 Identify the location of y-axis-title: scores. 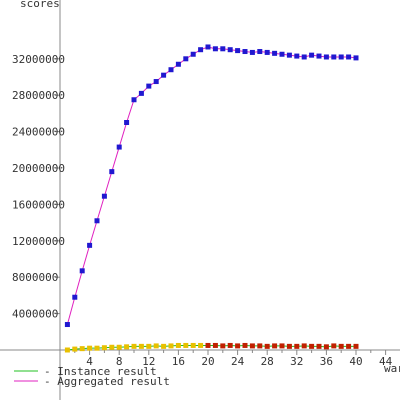
(40, 5).